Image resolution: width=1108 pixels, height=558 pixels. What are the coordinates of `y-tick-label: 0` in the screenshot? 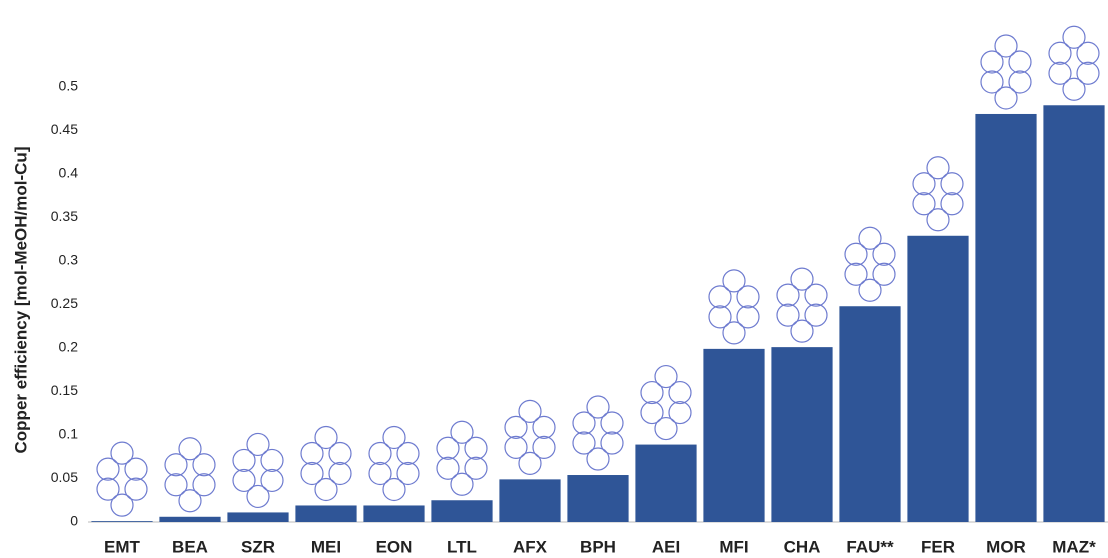 It's located at (74, 521).